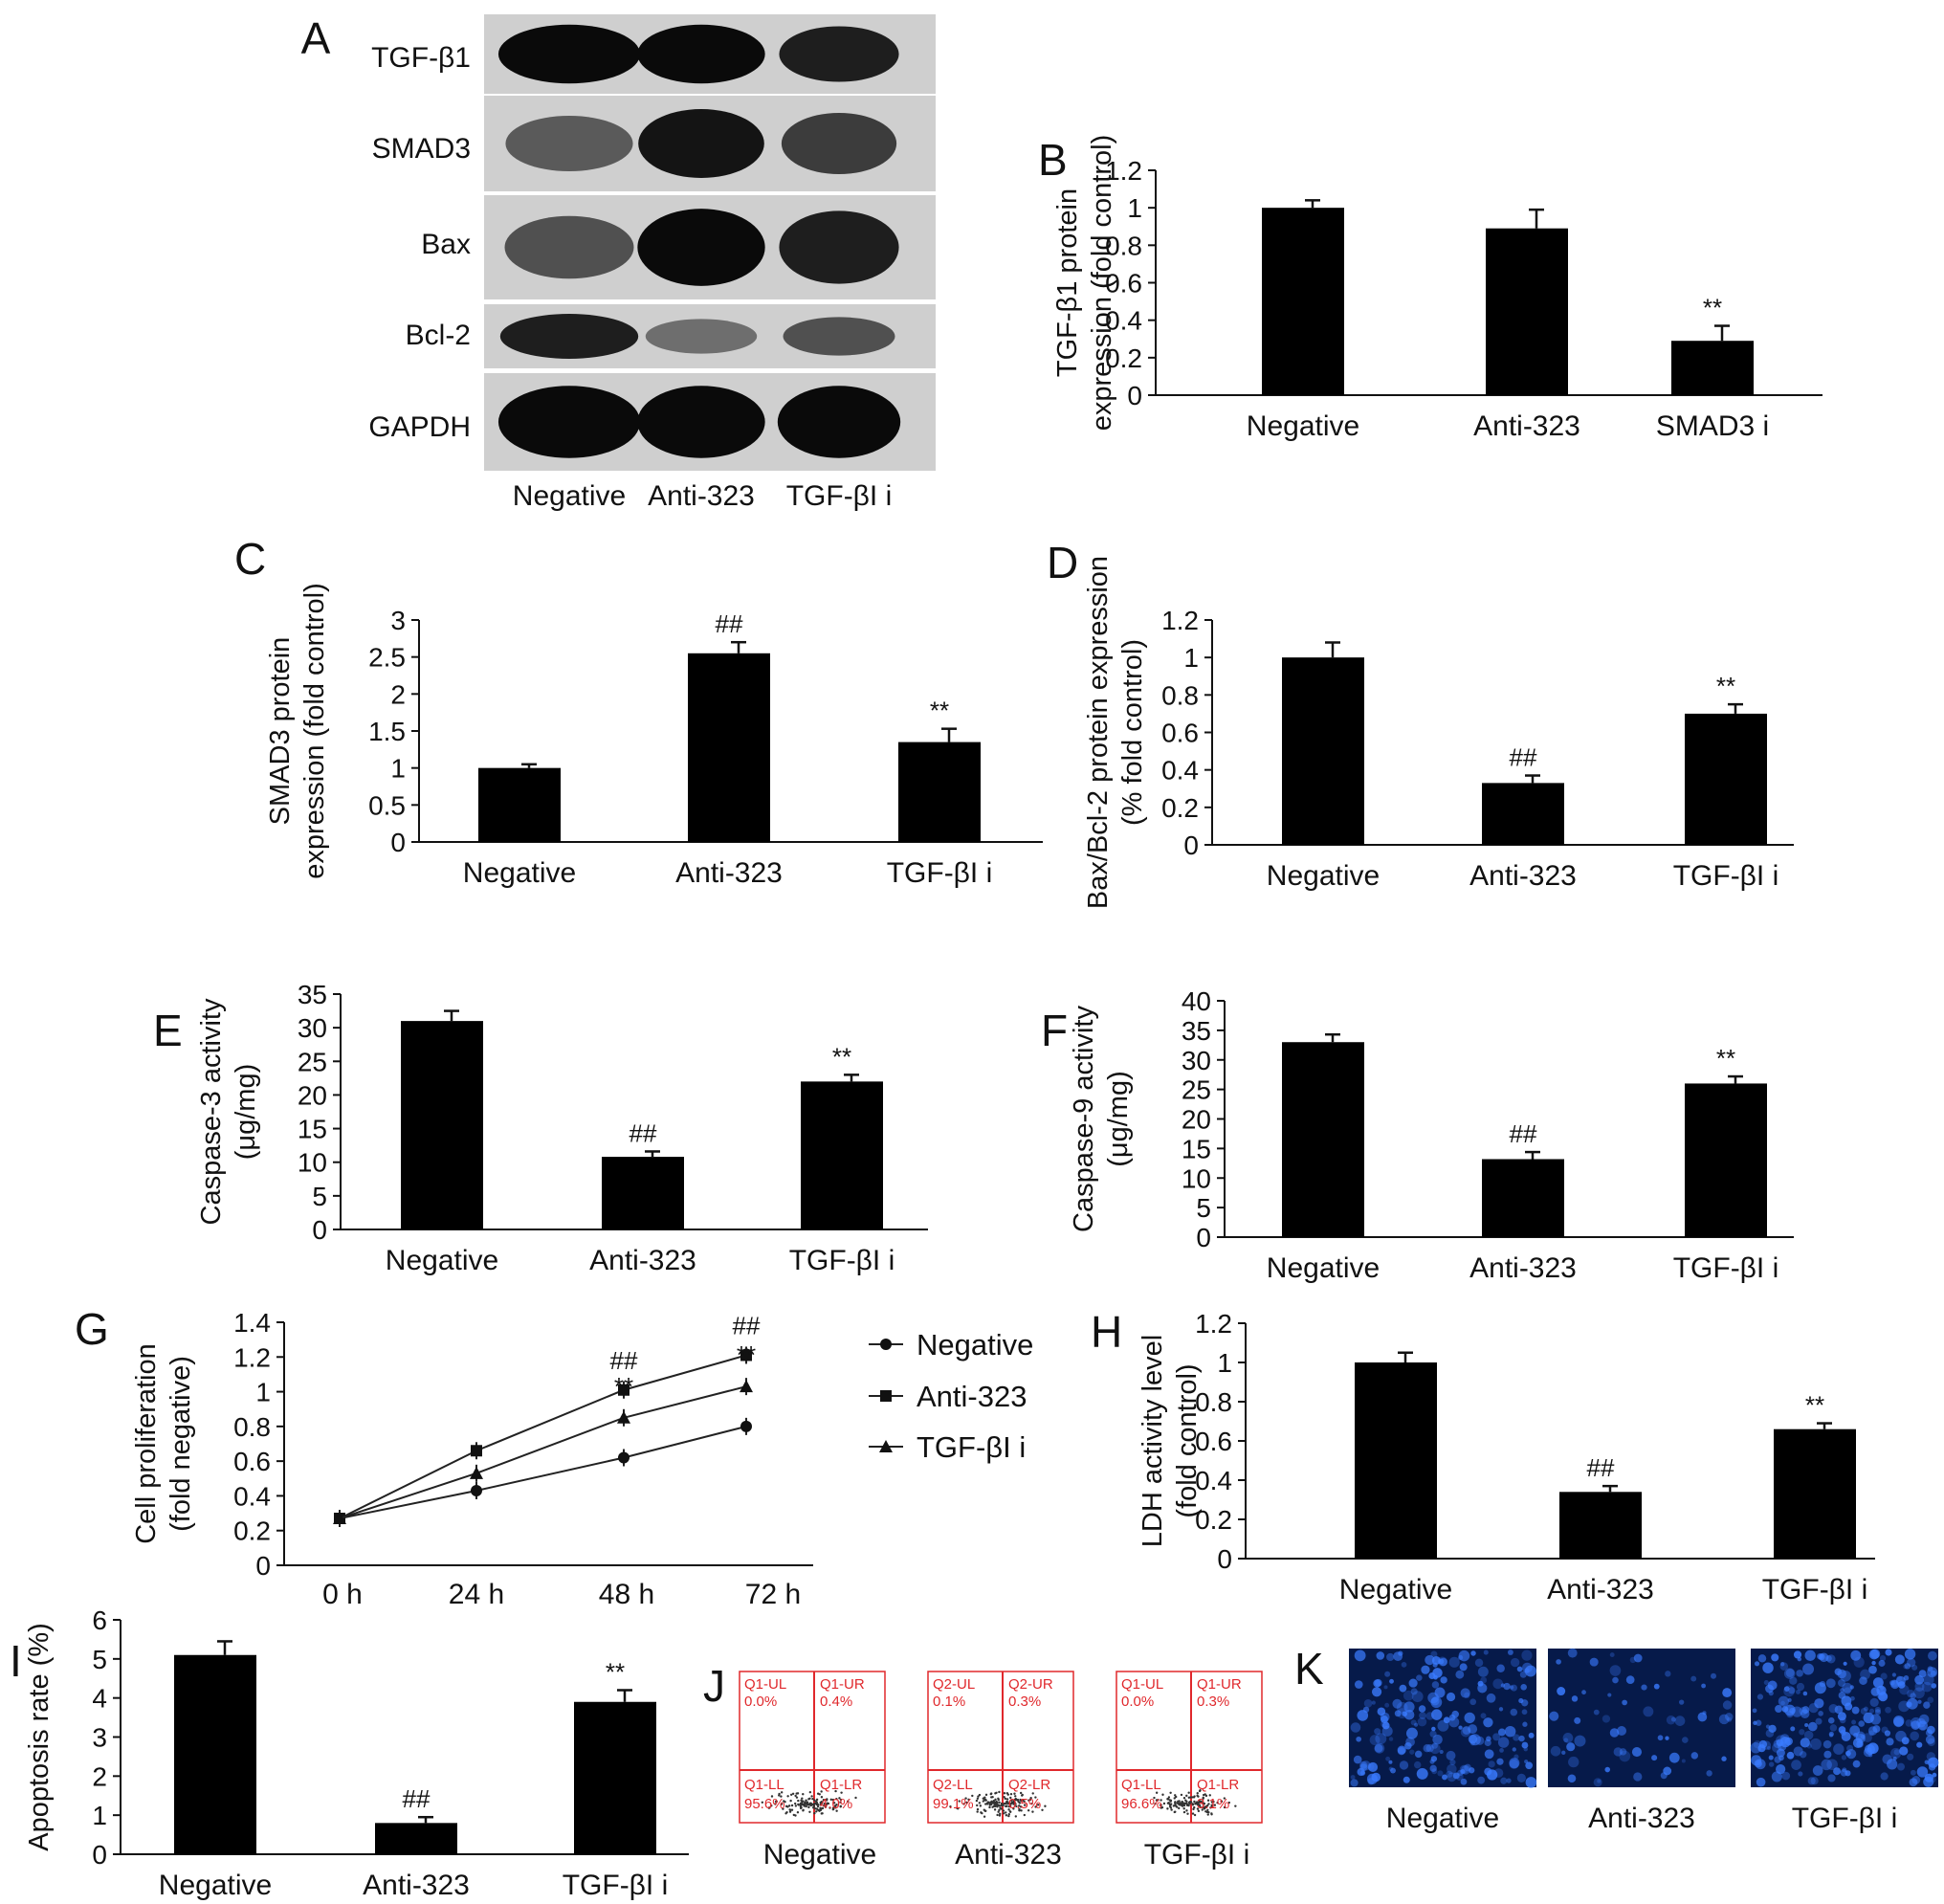 This screenshot has width=1944, height=1904. I want to click on y-tick-label: 20, so click(1196, 1120).